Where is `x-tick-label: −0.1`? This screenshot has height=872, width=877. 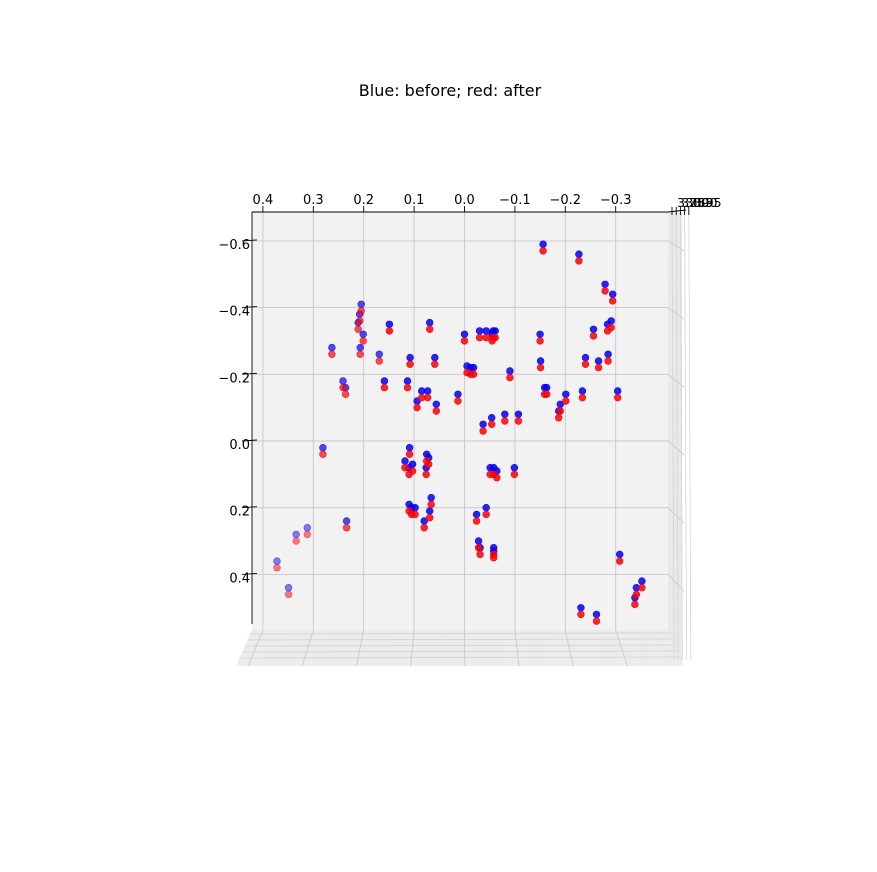 x-tick-label: −0.1 is located at coordinates (515, 200).